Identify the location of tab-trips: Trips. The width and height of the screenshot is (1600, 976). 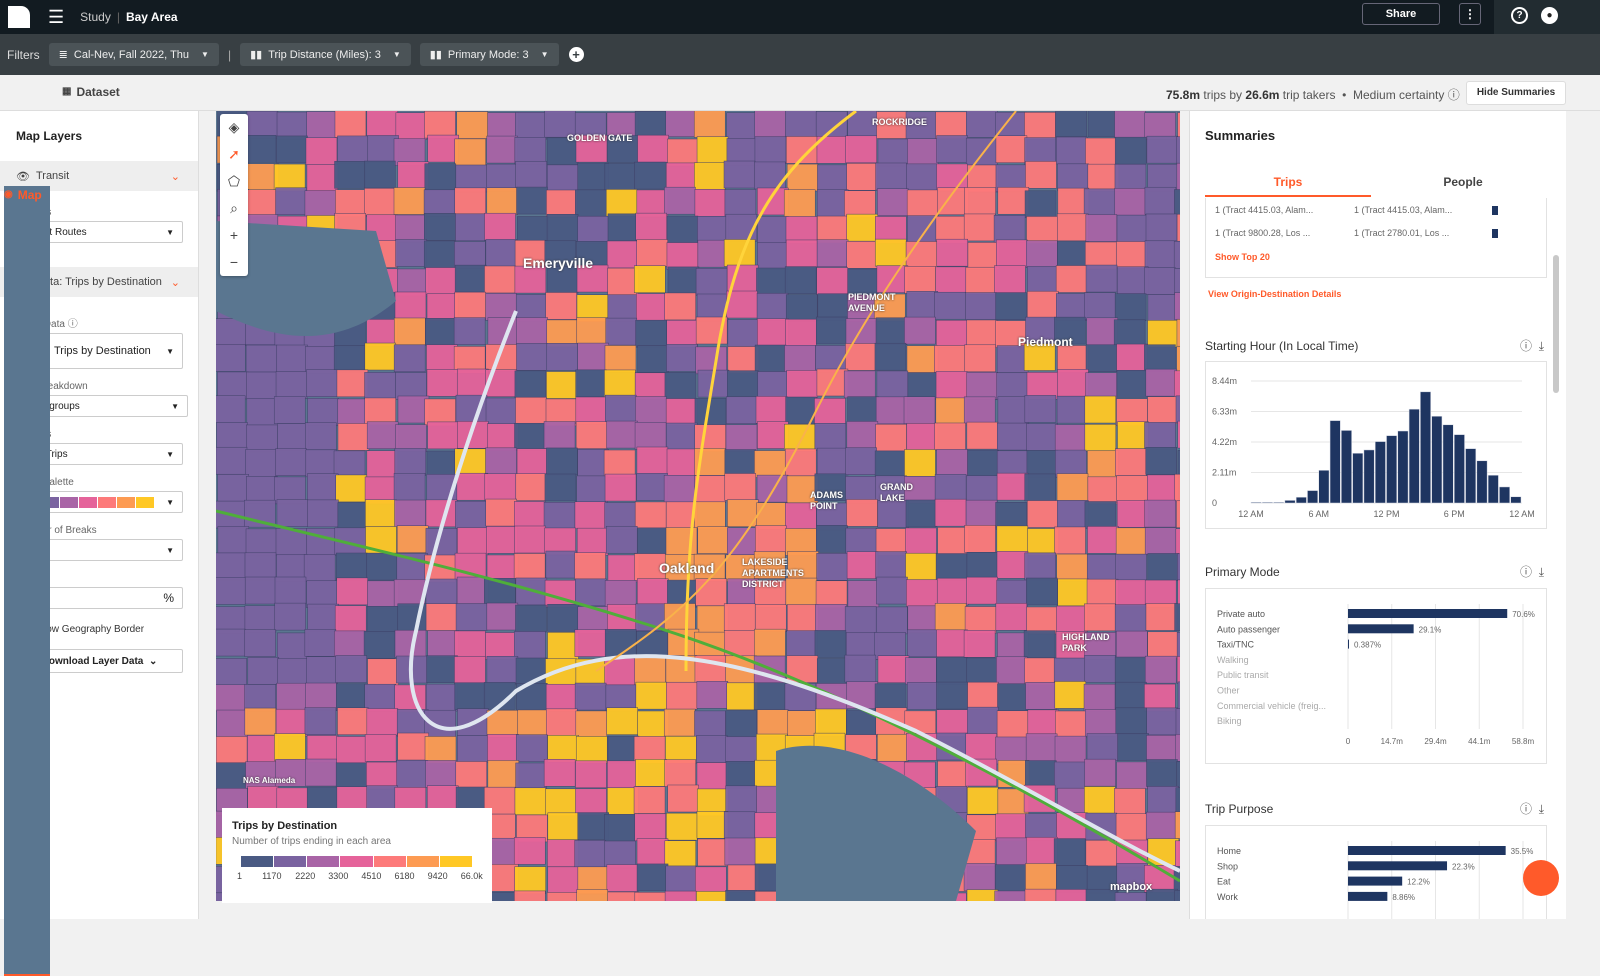
(1288, 186).